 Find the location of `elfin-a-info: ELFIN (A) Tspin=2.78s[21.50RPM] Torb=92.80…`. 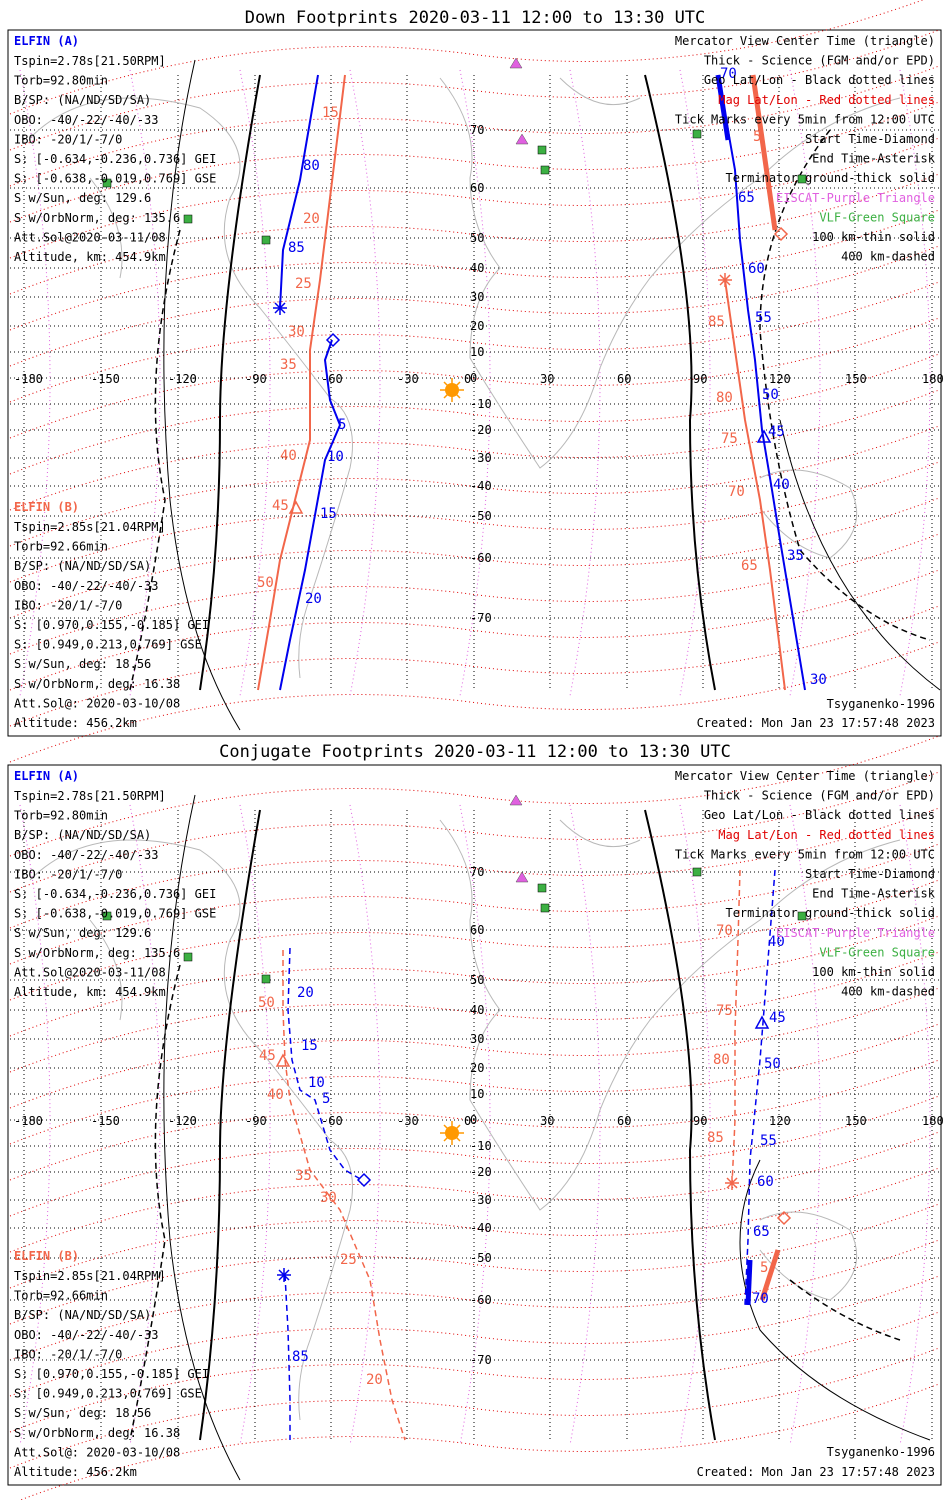

elfin-a-info: ELFIN (A) Tspin=2.78s[21.50RPM] Torb=92.80… is located at coordinates (115, 884).